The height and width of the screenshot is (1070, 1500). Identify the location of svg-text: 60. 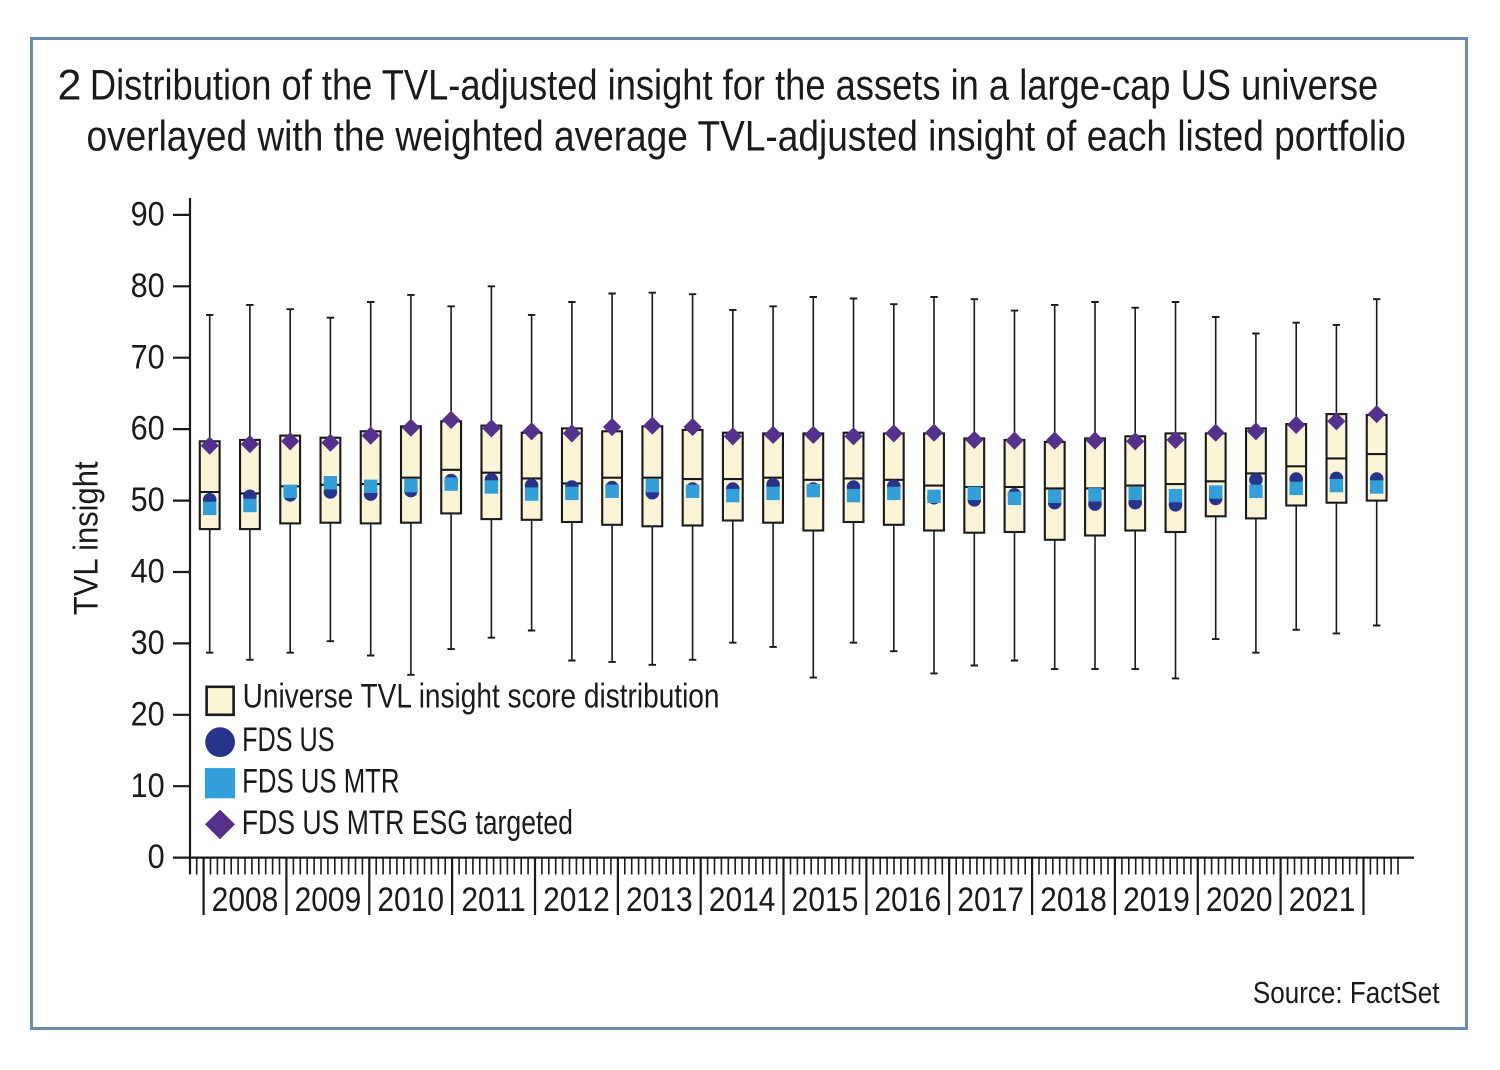
(148, 428).